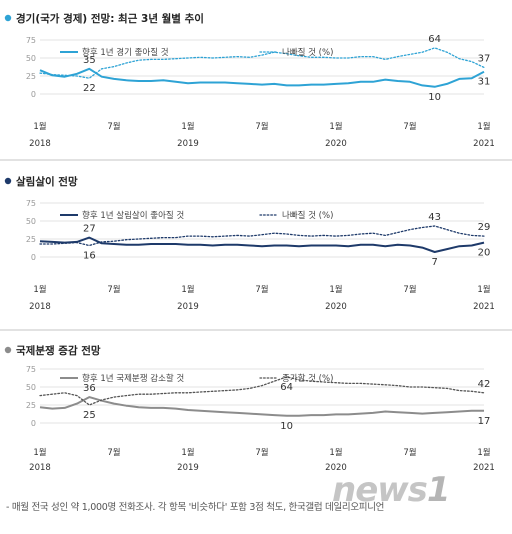  Describe the element at coordinates (89, 229) in the screenshot. I see `data-label: 27` at that location.